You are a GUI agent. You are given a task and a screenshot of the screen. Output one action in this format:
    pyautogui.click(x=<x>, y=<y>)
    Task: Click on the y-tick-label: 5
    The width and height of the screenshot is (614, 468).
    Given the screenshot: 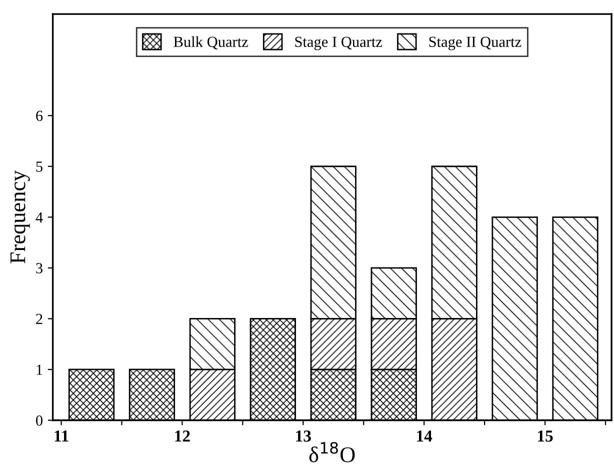 What is the action you would take?
    pyautogui.click(x=39, y=167)
    